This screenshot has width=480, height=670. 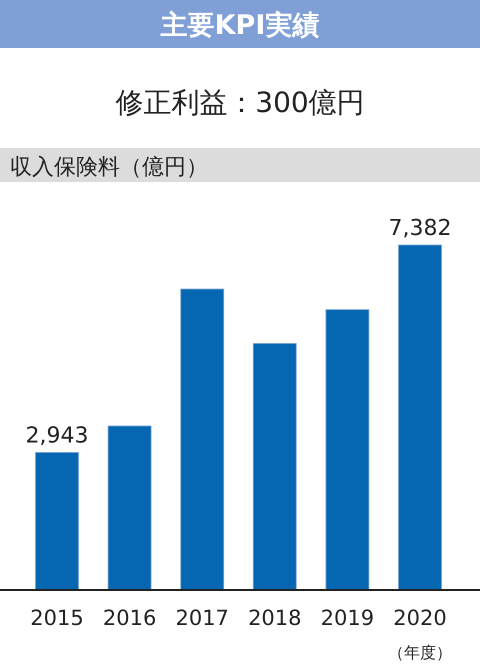 I want to click on x-tick-label: 2016, so click(x=129, y=618).